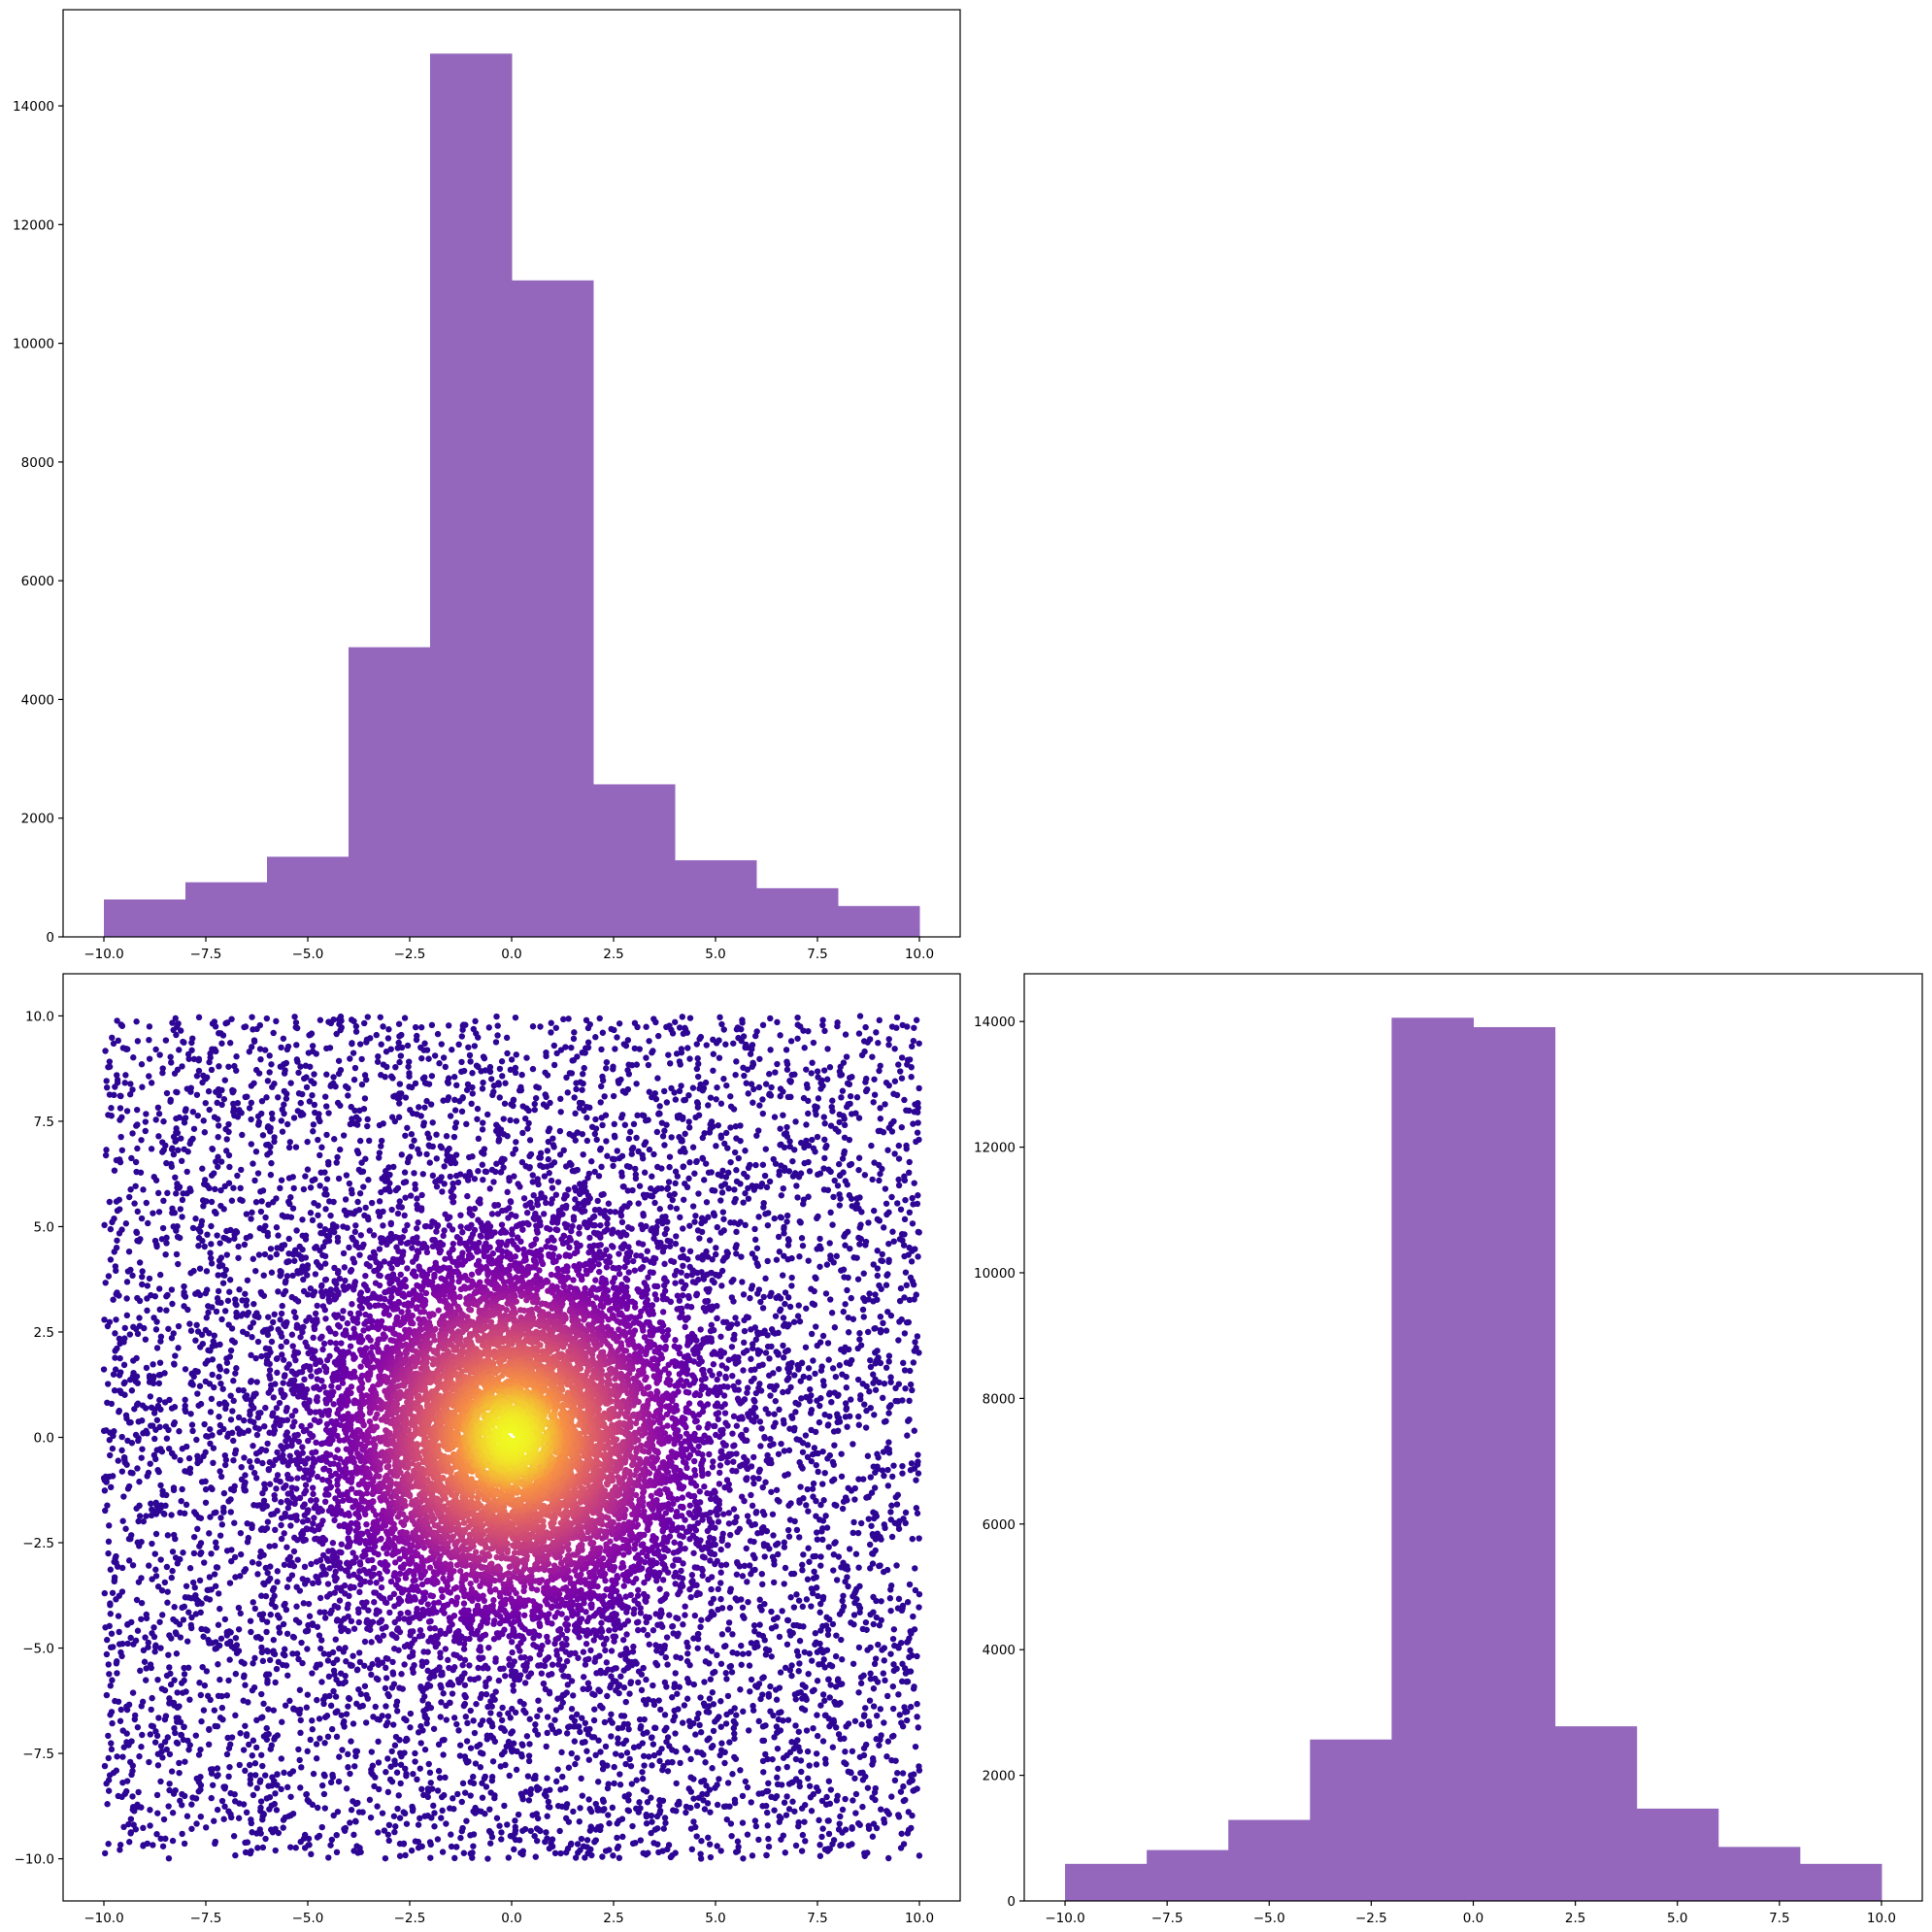  Describe the element at coordinates (33, 225) in the screenshot. I see `top-histogram-ytick-label: 12000` at that location.